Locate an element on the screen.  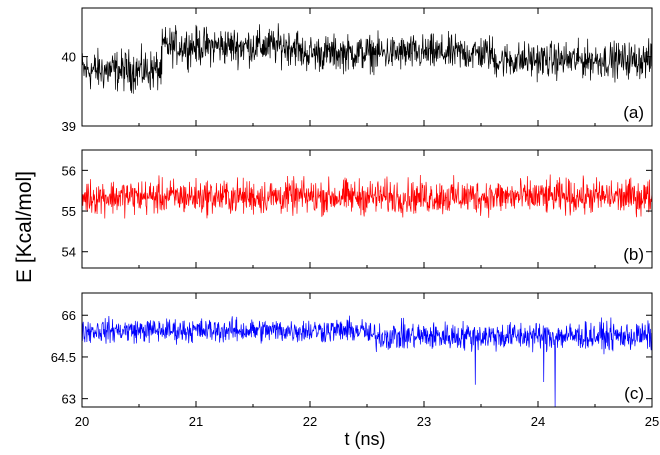
panel-b-y-tick-label: 56 is located at coordinates (69, 170).